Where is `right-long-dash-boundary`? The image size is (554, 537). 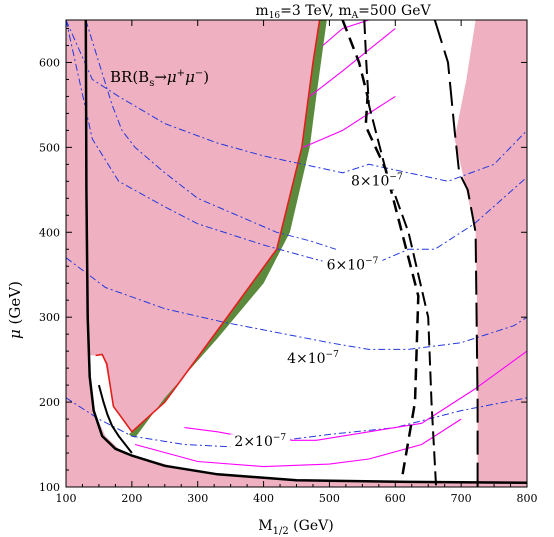
right-long-dash-boundary is located at coordinates (456, 253).